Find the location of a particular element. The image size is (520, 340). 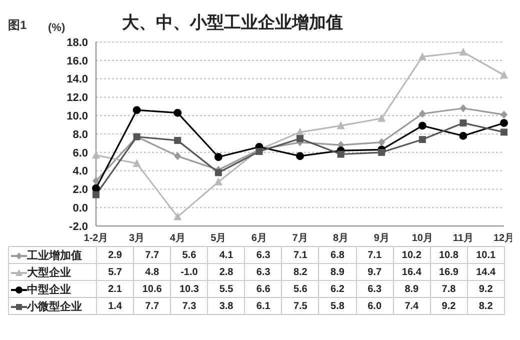

y-tick-label: -2.0 is located at coordinates (78, 226).